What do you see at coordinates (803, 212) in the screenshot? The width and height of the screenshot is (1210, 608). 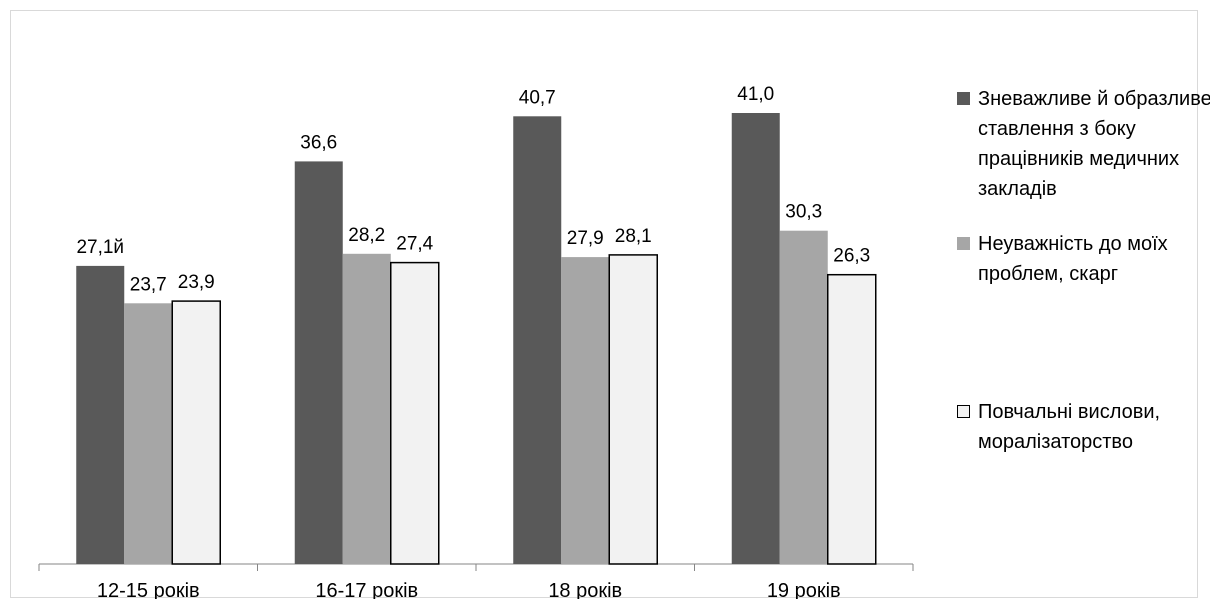 I see `data-label-series-2-4: 30,3` at bounding box center [803, 212].